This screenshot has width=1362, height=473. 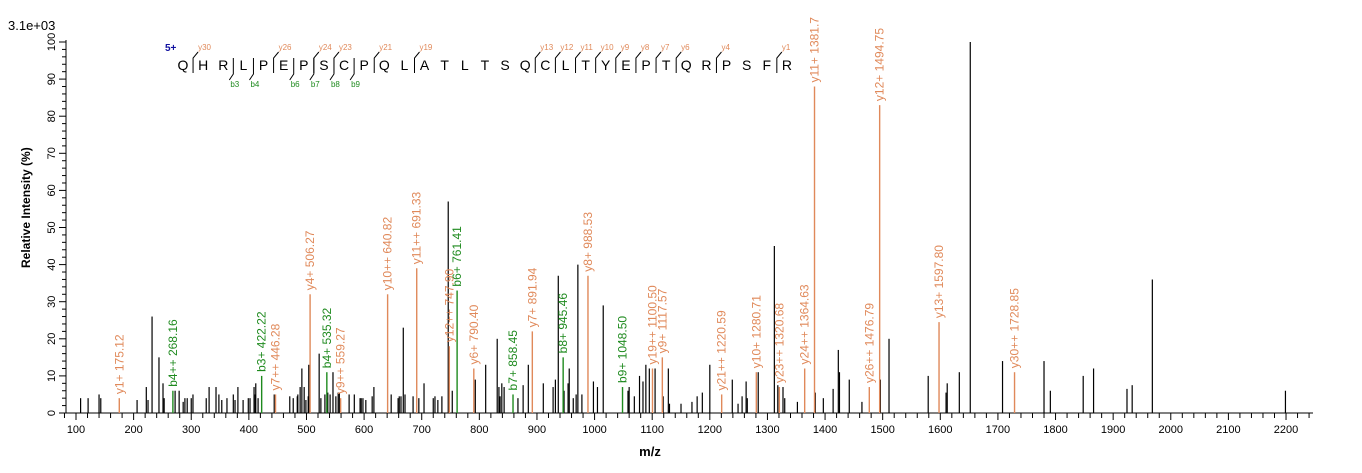 I want to click on y-tick-label: 100, so click(x=52, y=42).